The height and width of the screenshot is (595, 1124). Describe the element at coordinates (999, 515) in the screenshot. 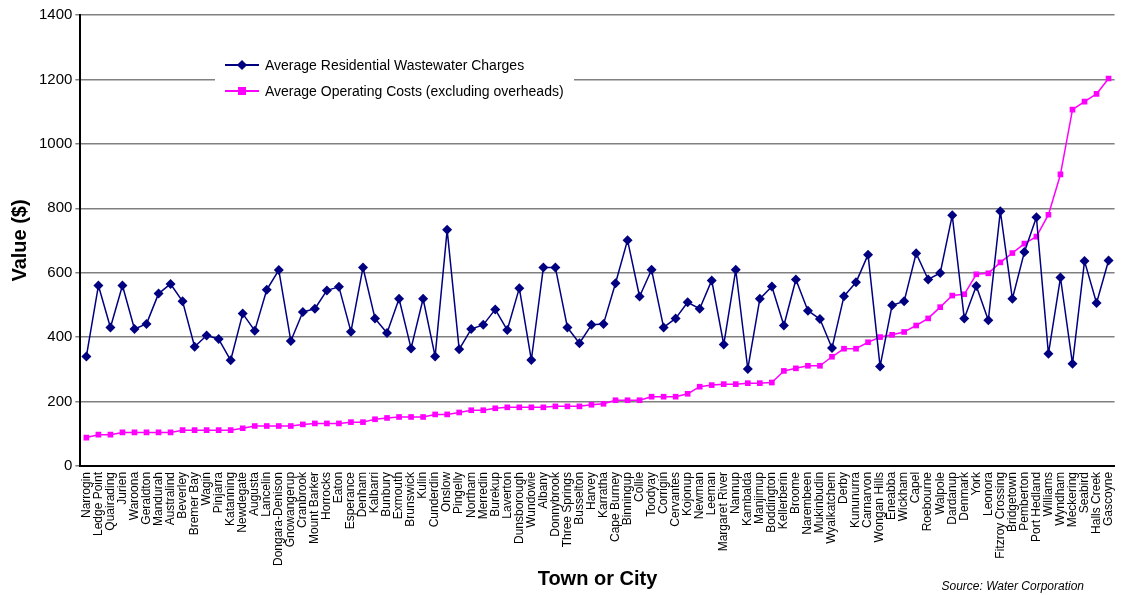

I see `x-tick-label: Fitzroy Crossing` at that location.